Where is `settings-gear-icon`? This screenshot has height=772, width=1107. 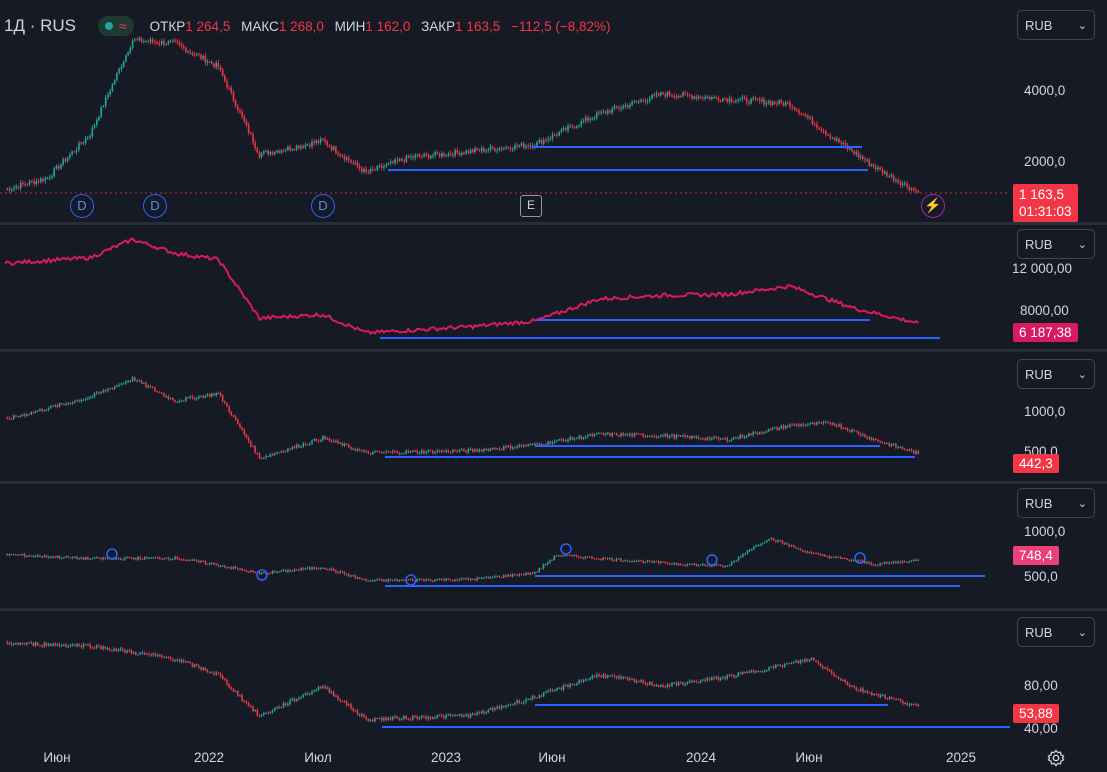
settings-gear-icon is located at coordinates (1056, 758).